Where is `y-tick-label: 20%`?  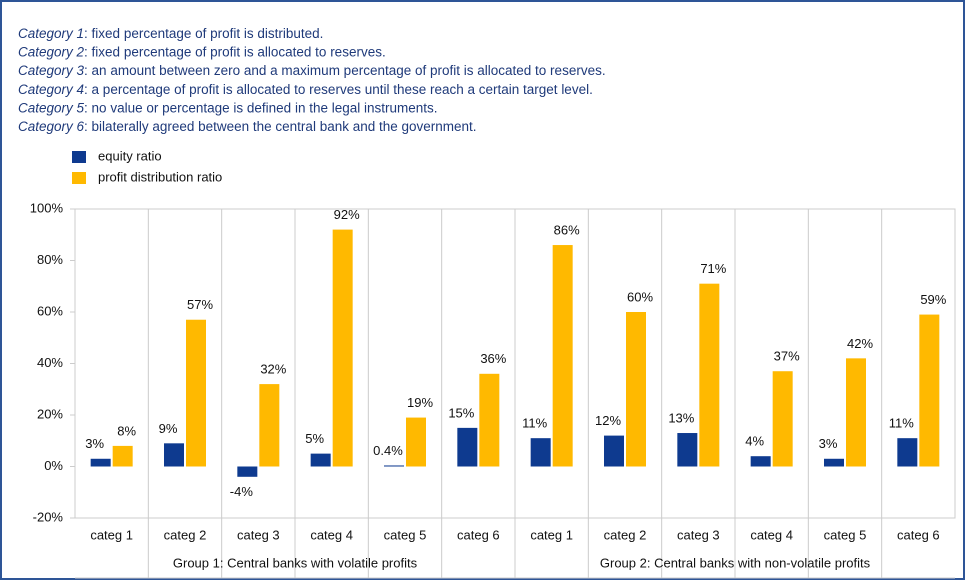 y-tick-label: 20% is located at coordinates (50, 413).